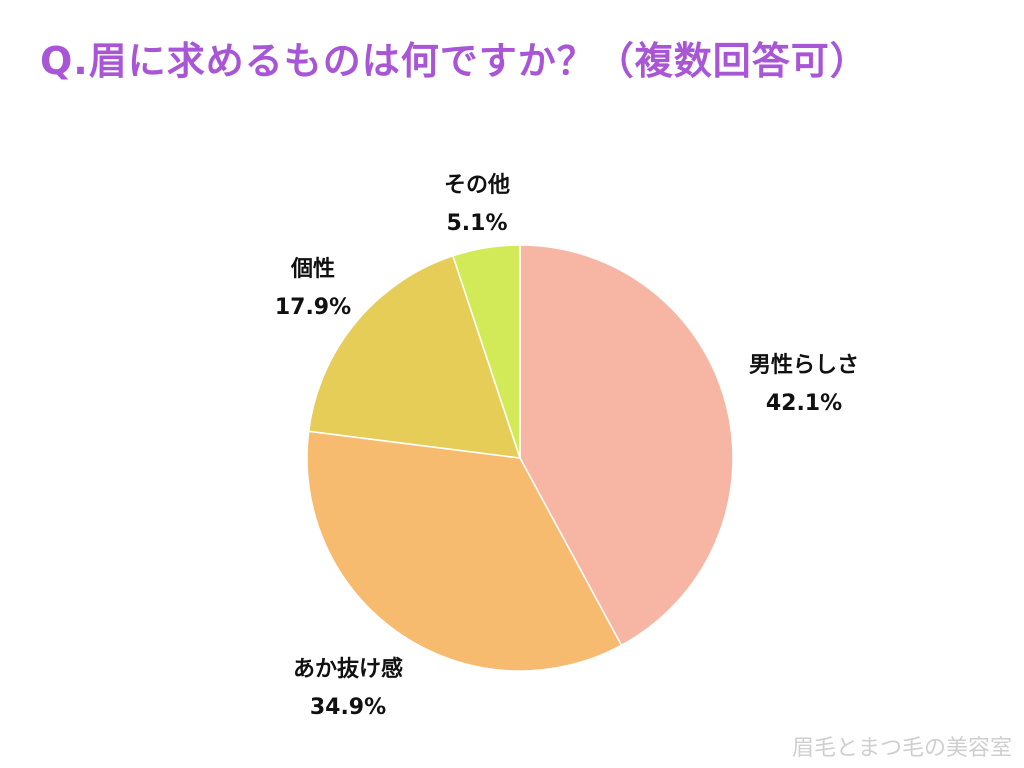  I want to click on slice-value-label: 17.9%, so click(313, 307).